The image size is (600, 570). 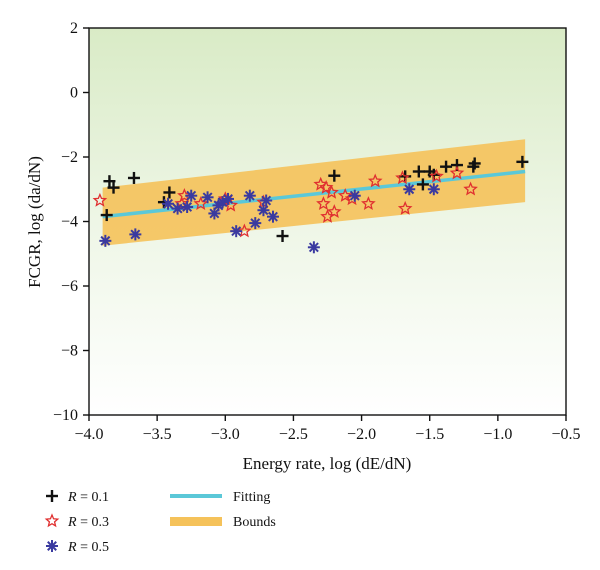 I want to click on legend-marker-star, so click(x=52, y=520).